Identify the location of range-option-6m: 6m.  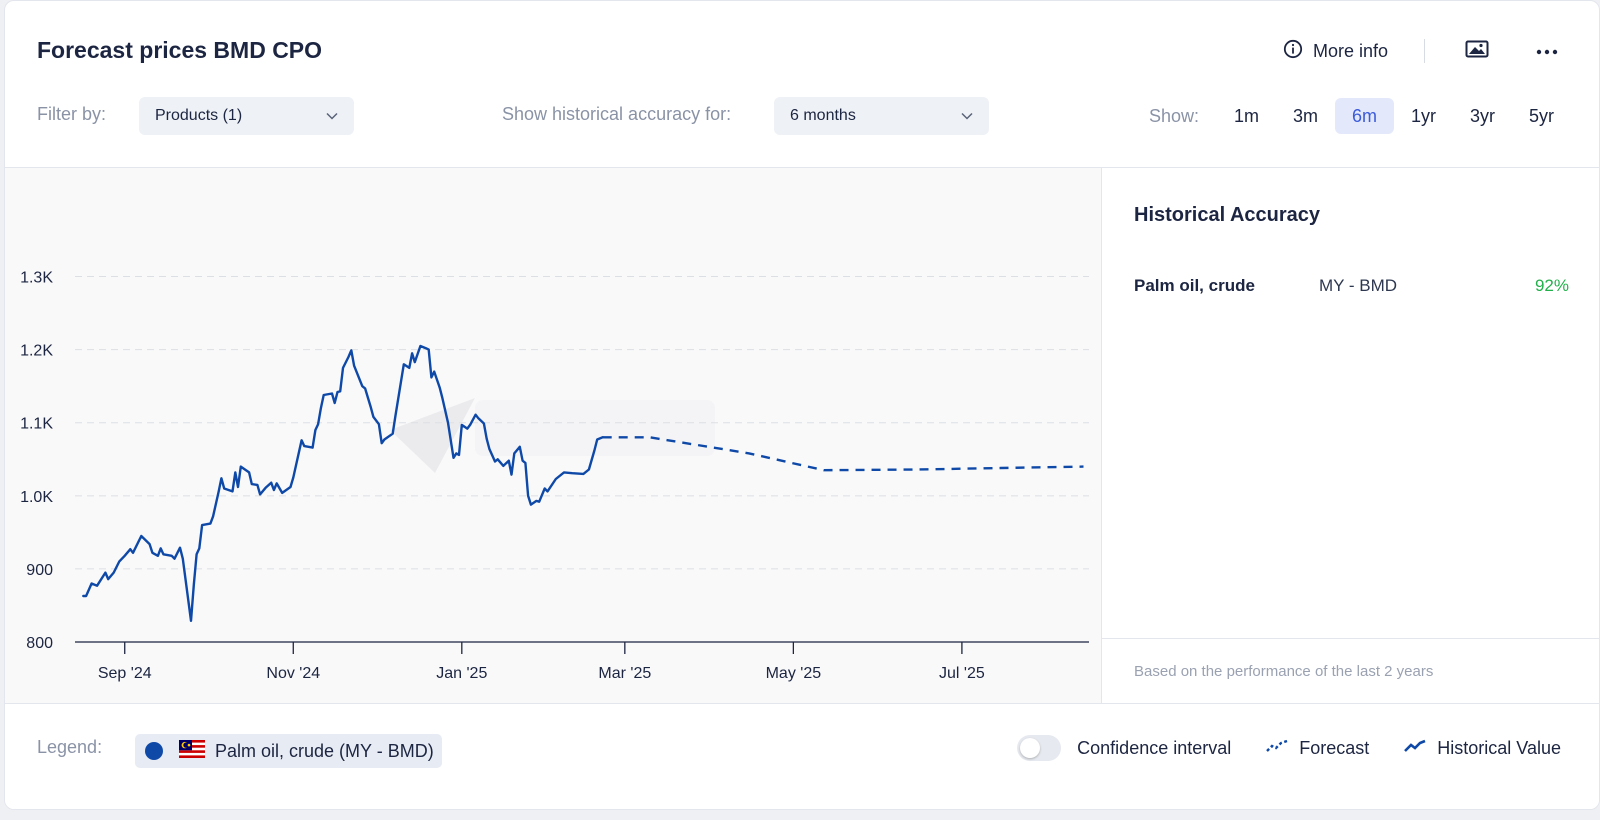
(1364, 116).